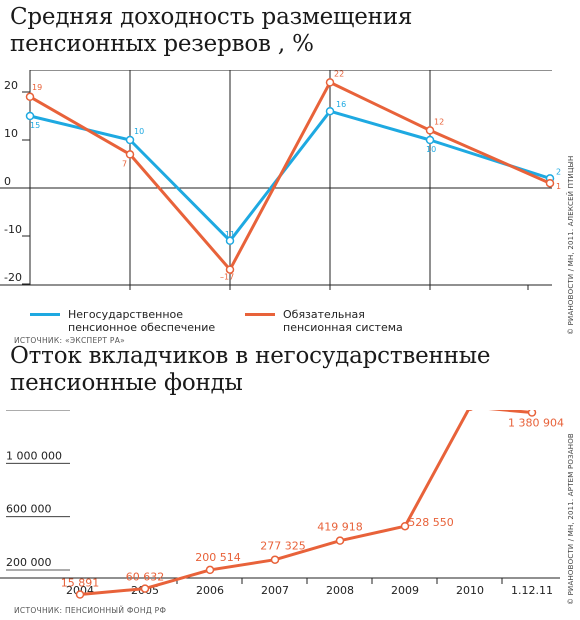 The height and width of the screenshot is (620, 580). I want to click on chart2-data-label: 419 918, so click(340, 527).